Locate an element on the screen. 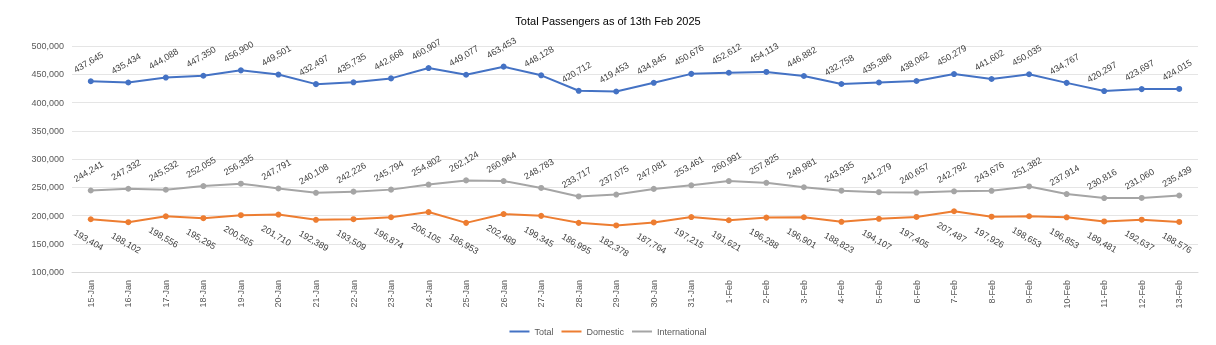 This screenshot has height=345, width=1216. x-tick-label: 6-Feb is located at coordinates (916, 292).